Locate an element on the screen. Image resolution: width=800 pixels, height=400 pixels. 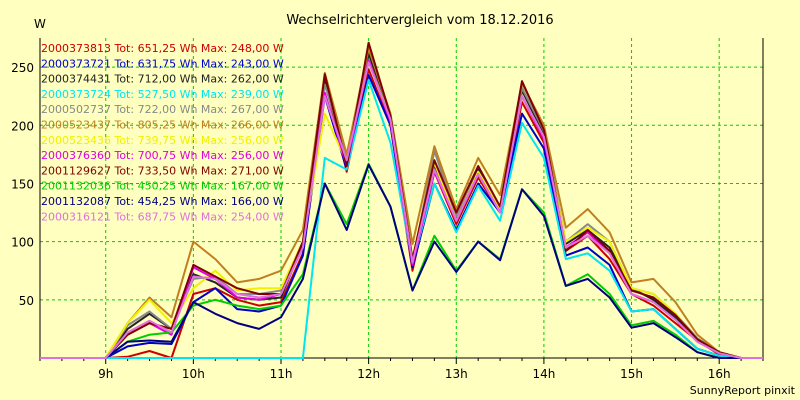
legend-entry-2001132036: 2001132036 Tot: 450,25 Wh Max: 167,00 W is located at coordinates (162, 186).